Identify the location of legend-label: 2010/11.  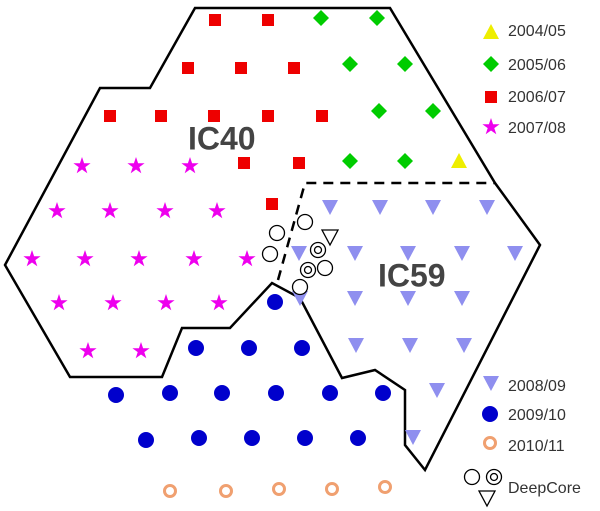
(536, 446).